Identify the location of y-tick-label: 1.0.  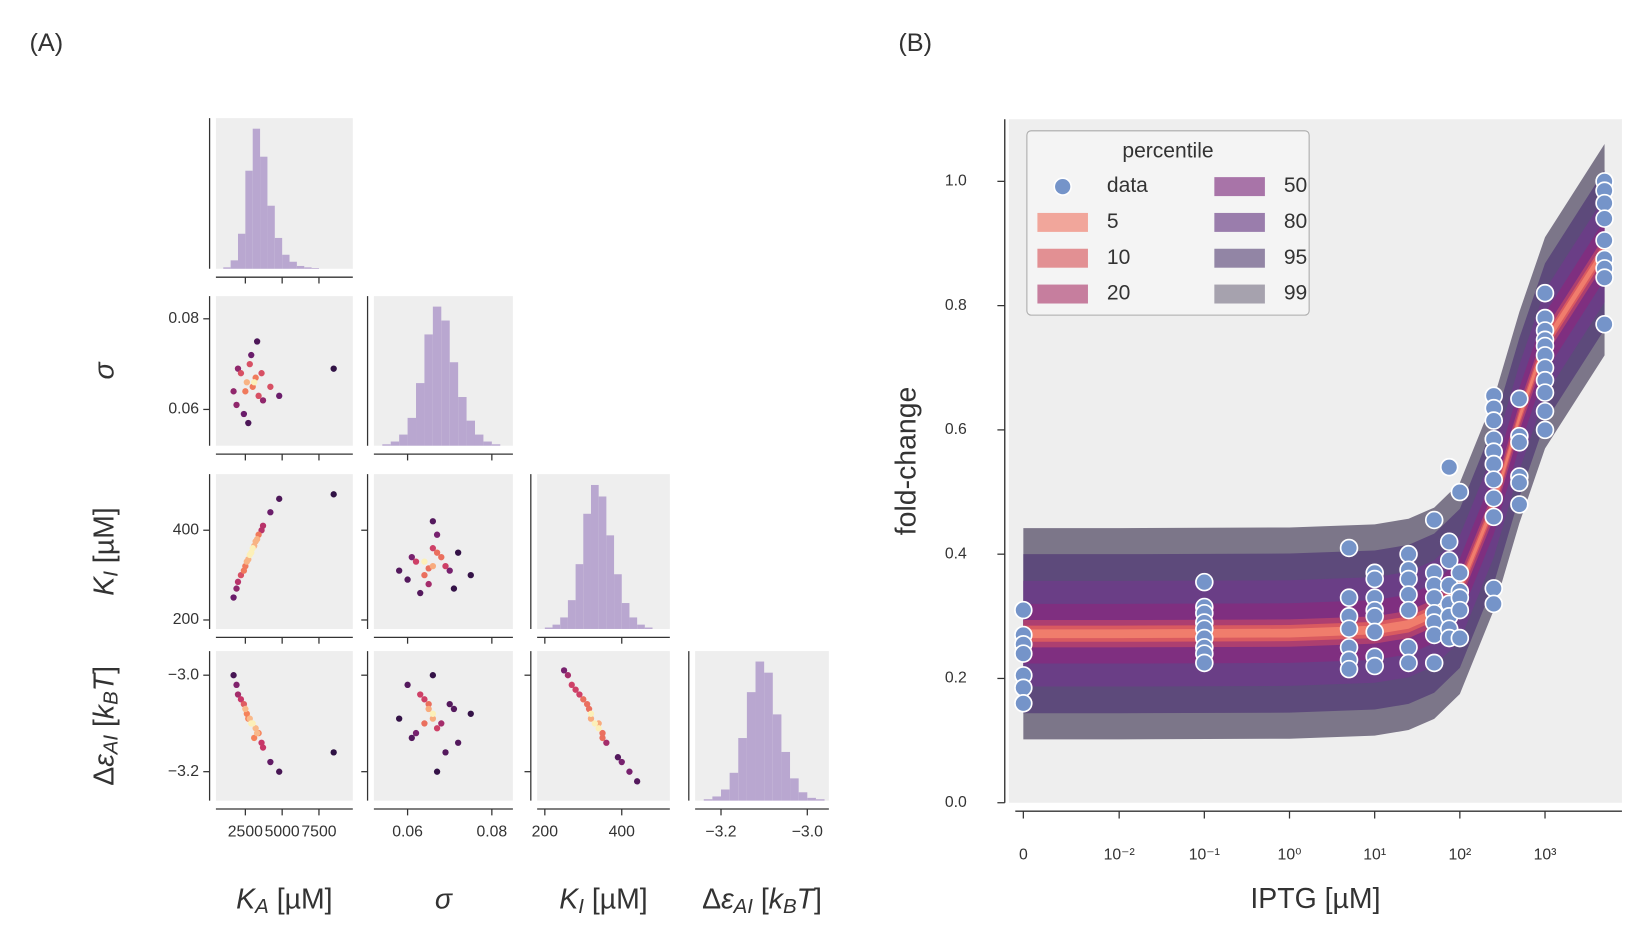
(956, 181).